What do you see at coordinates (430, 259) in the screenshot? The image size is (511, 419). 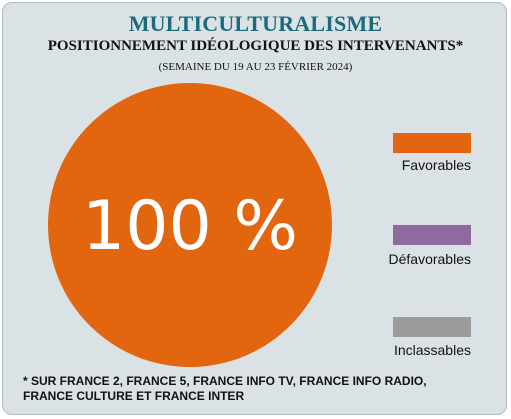 I see `legend-label-defavorables: Défavorables` at bounding box center [430, 259].